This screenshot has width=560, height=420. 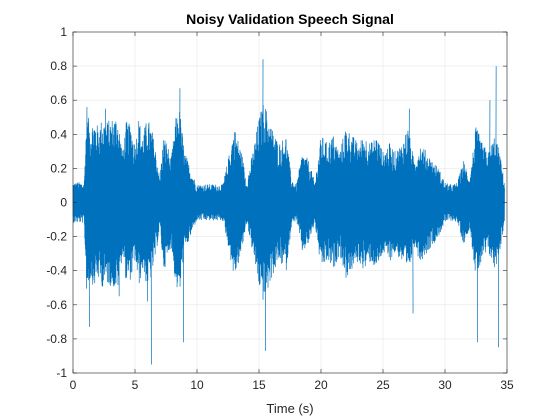 I want to click on y-tick-label: 1, so click(x=63, y=32).